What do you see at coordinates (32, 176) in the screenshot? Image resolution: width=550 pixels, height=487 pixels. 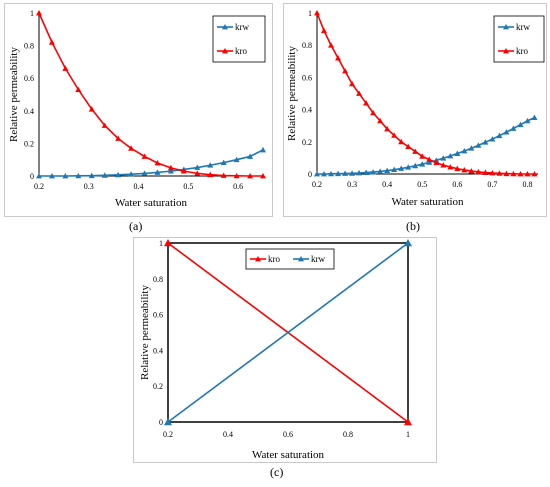 I see `y-tick-label: 0` at bounding box center [32, 176].